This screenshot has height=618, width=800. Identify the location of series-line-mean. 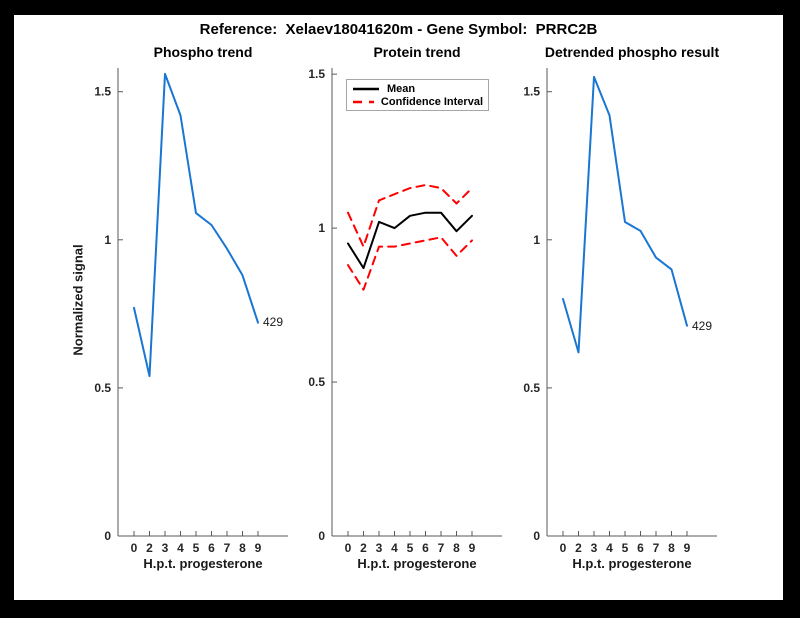
(410, 240).